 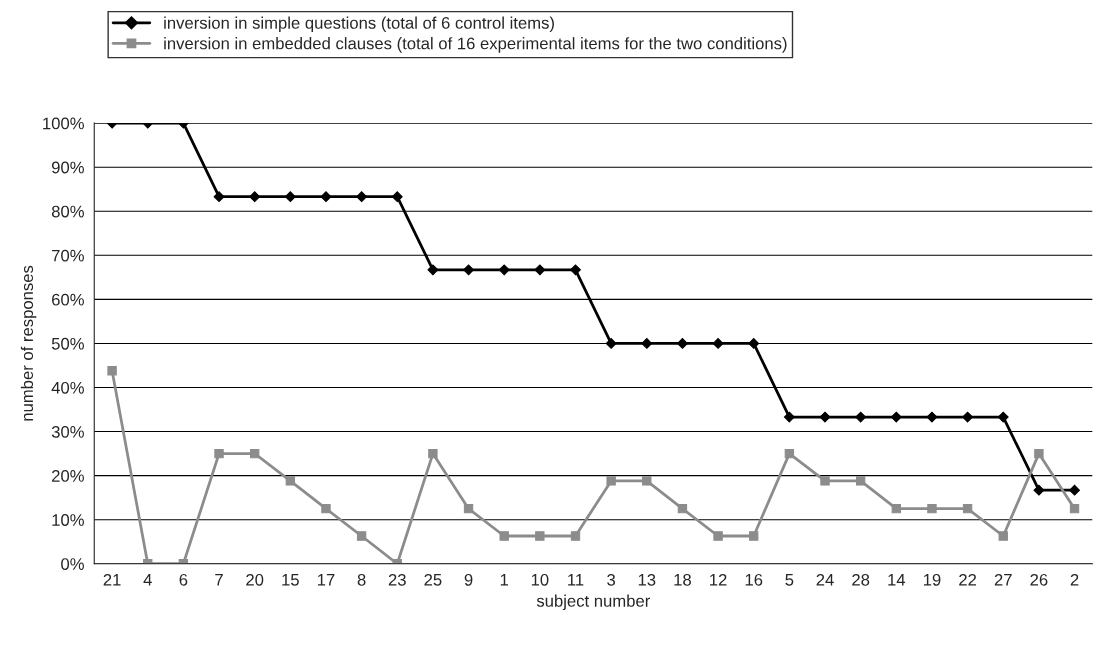 I want to click on x-tick-label: 2, so click(x=1074, y=579).